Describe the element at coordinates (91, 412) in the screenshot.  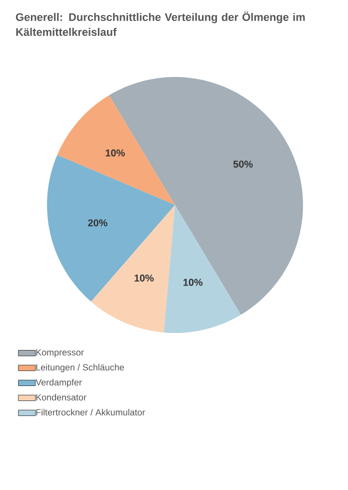
I see `legend-label: Filtertrockner / Akkumulator` at that location.